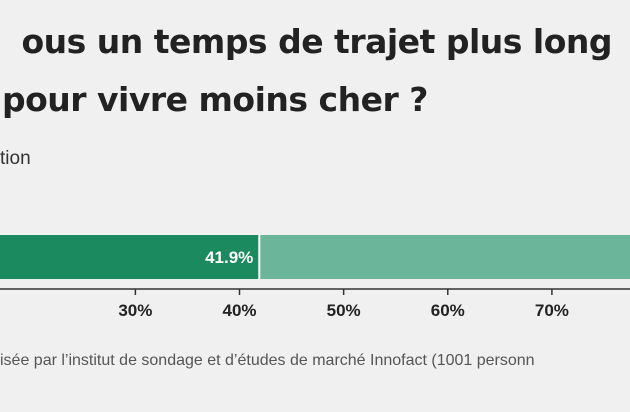 The image size is (630, 412). I want to click on x-tick-label: 70%, so click(552, 310).